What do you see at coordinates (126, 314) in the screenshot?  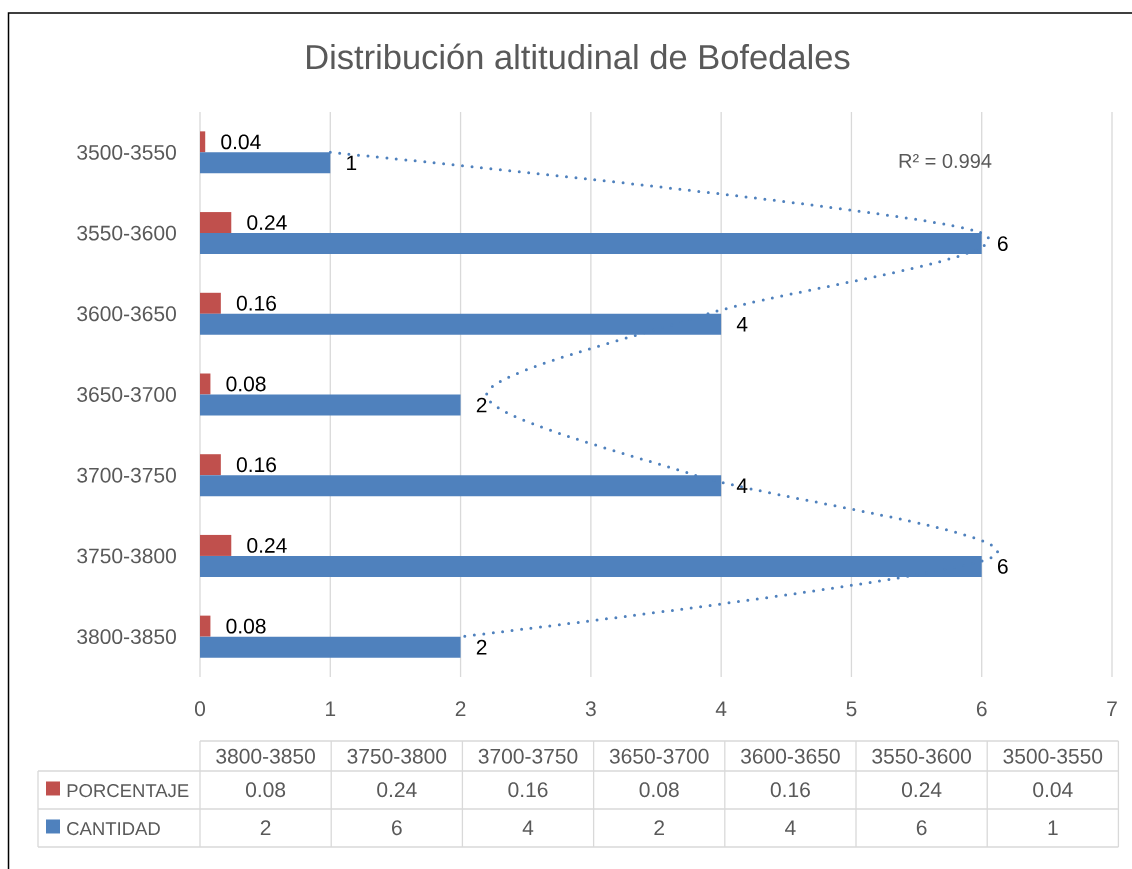 I see `y-tick-label: 3600-3650` at bounding box center [126, 314].